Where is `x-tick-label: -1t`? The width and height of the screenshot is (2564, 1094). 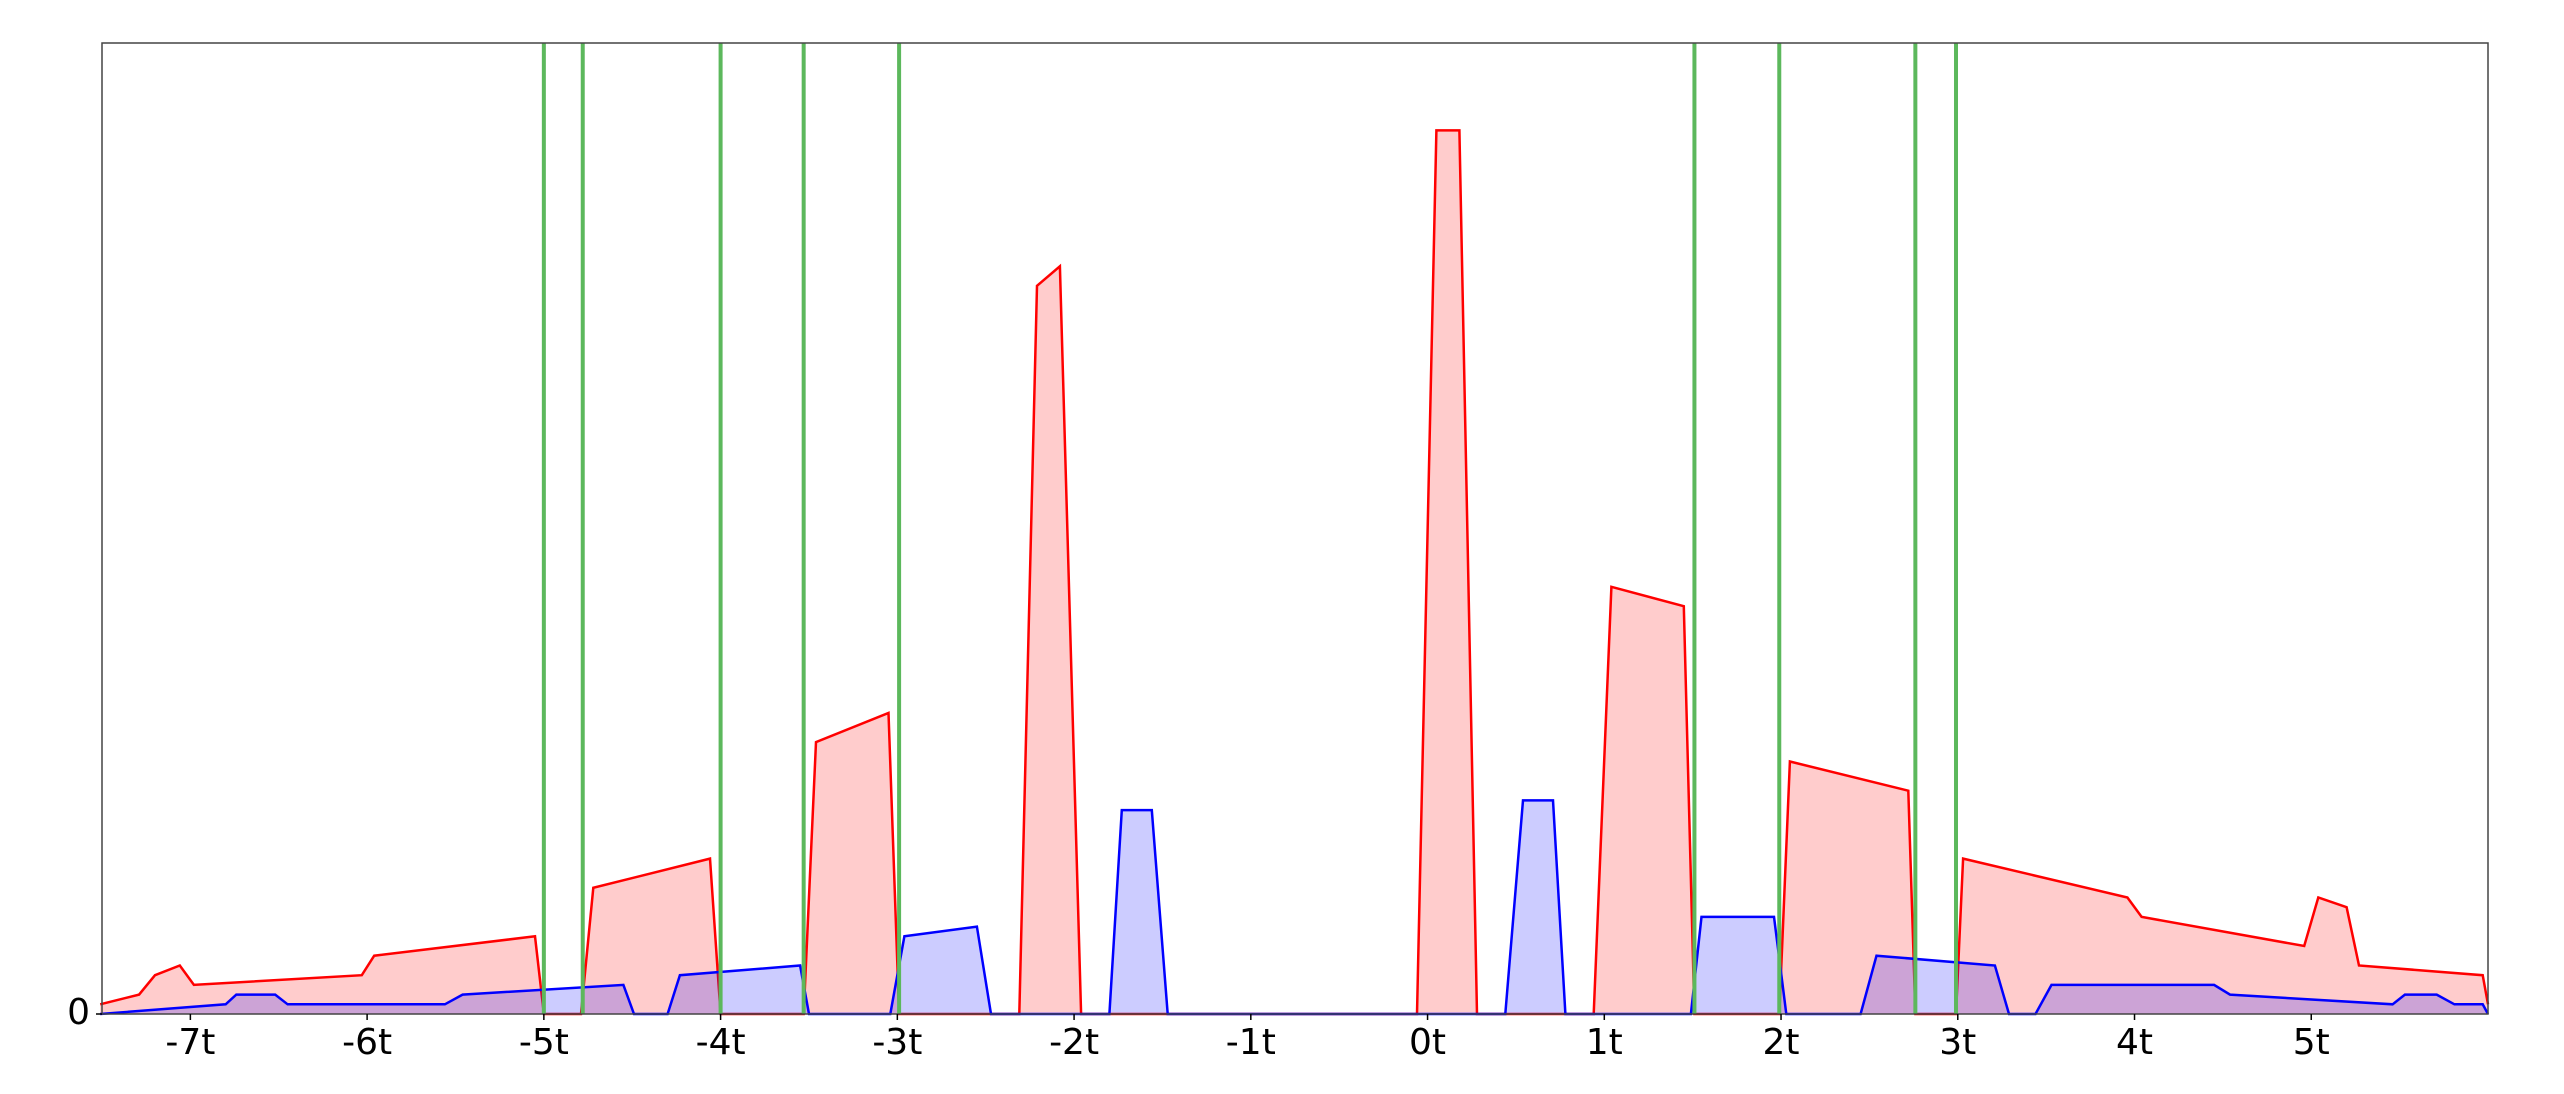 x-tick-label: -1t is located at coordinates (1251, 1042).